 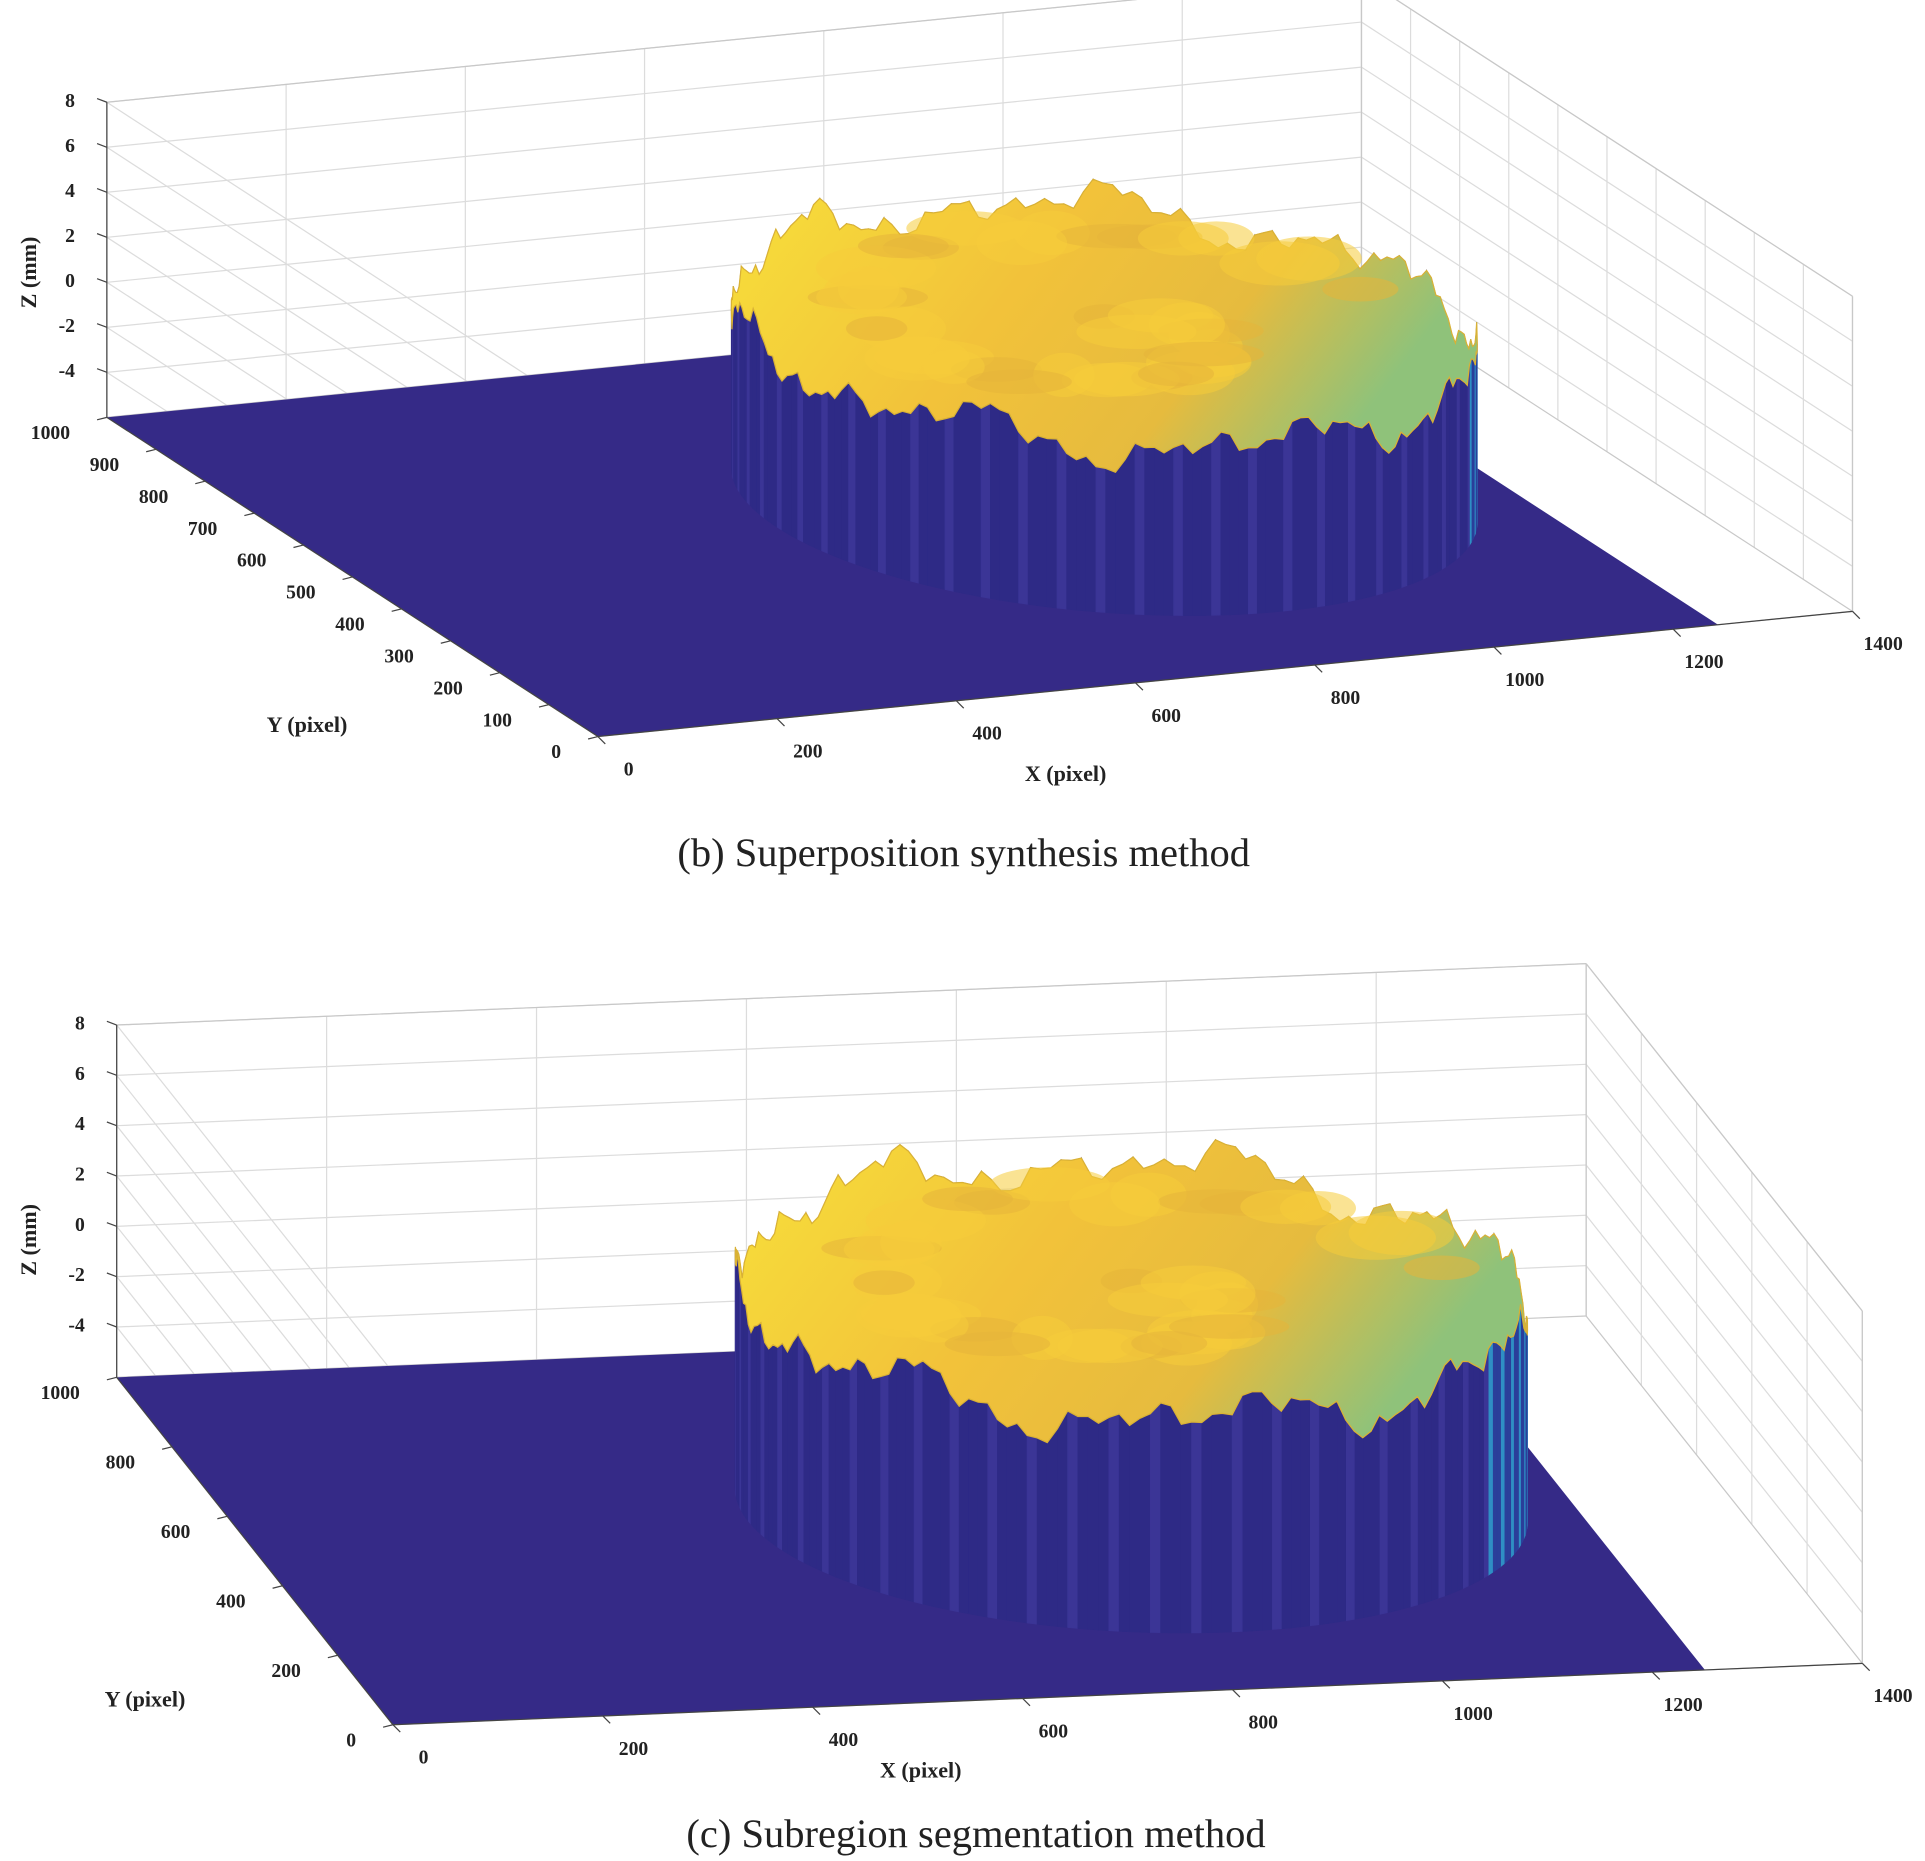 What do you see at coordinates (351, 1740) in the screenshot?
I see `y-tick-label: 0` at bounding box center [351, 1740].